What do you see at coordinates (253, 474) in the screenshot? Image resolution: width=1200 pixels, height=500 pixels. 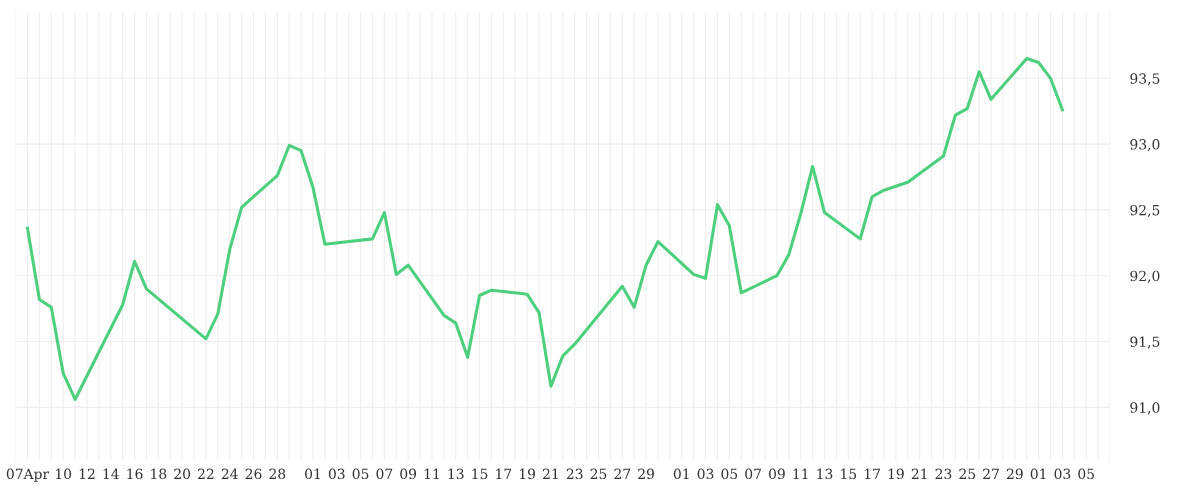 I see `x-tick-label: 26` at bounding box center [253, 474].